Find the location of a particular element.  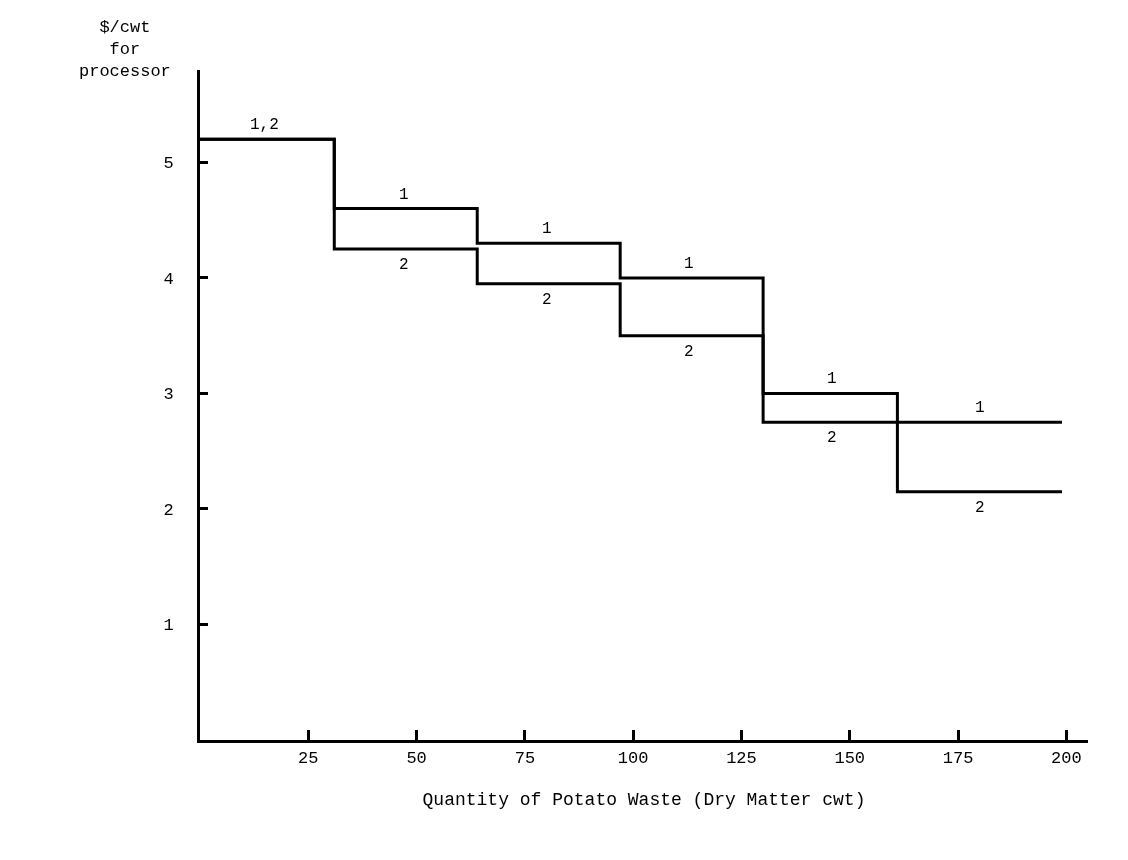

x-axis-title: Quantity of Potato Waste (Dry Matter cwt) is located at coordinates (644, 799).